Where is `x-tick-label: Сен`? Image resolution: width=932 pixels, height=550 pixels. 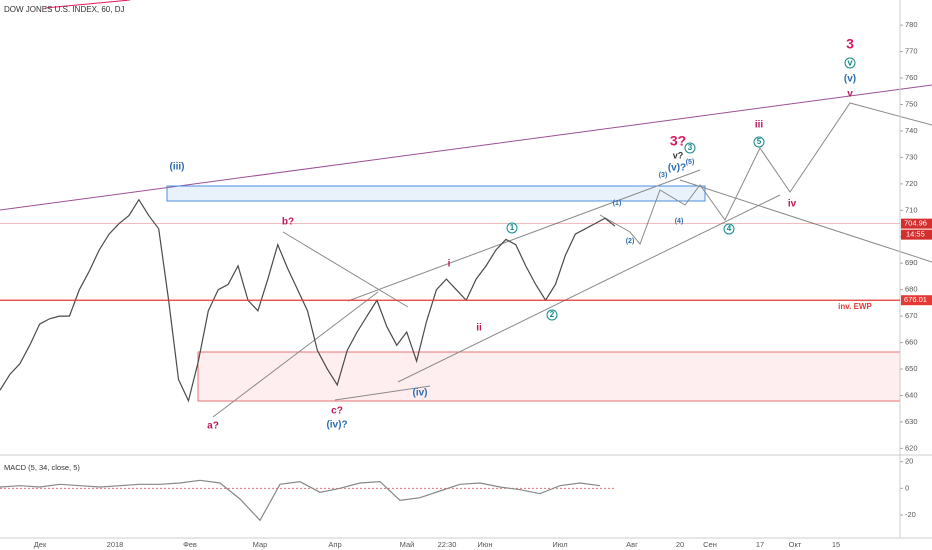 x-tick-label: Сен is located at coordinates (710, 544).